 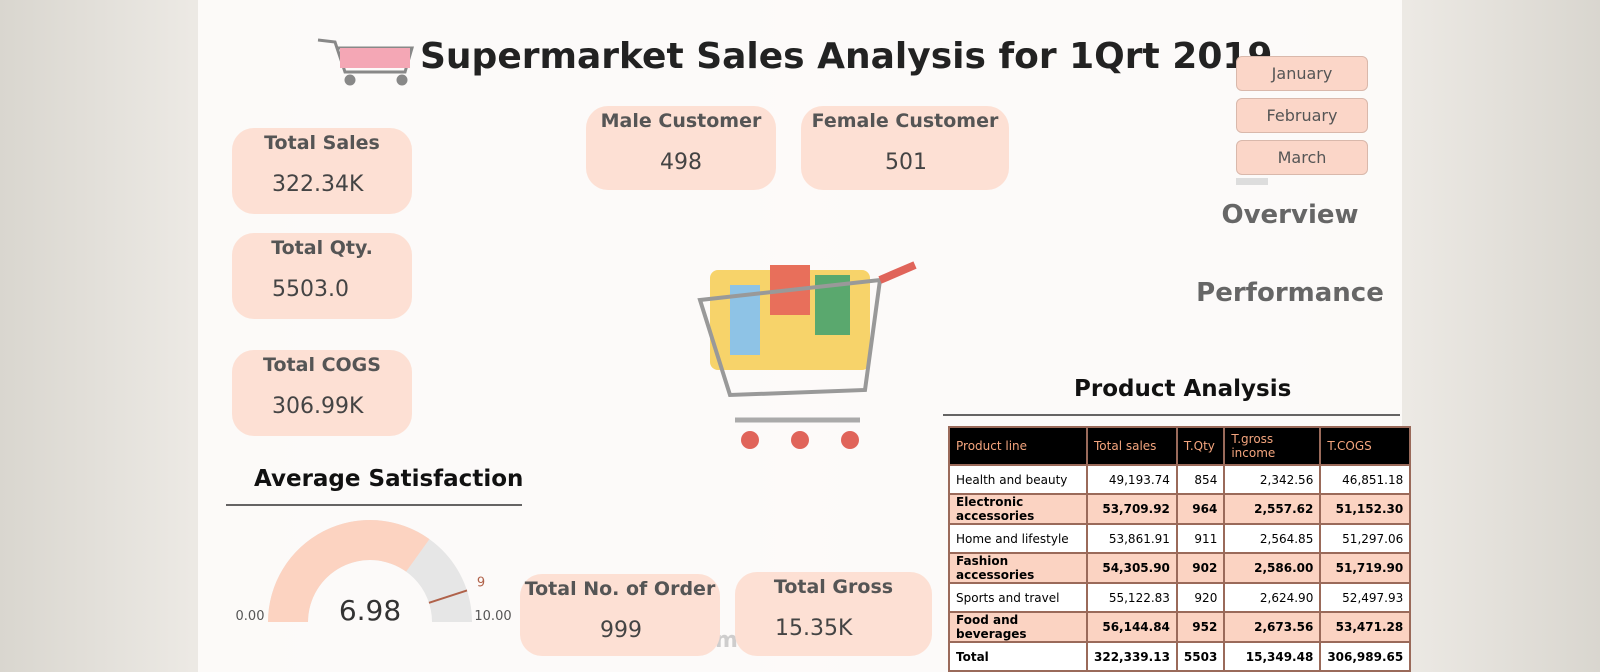 I want to click on table-cell: 56,144.84, so click(x=1132, y=627).